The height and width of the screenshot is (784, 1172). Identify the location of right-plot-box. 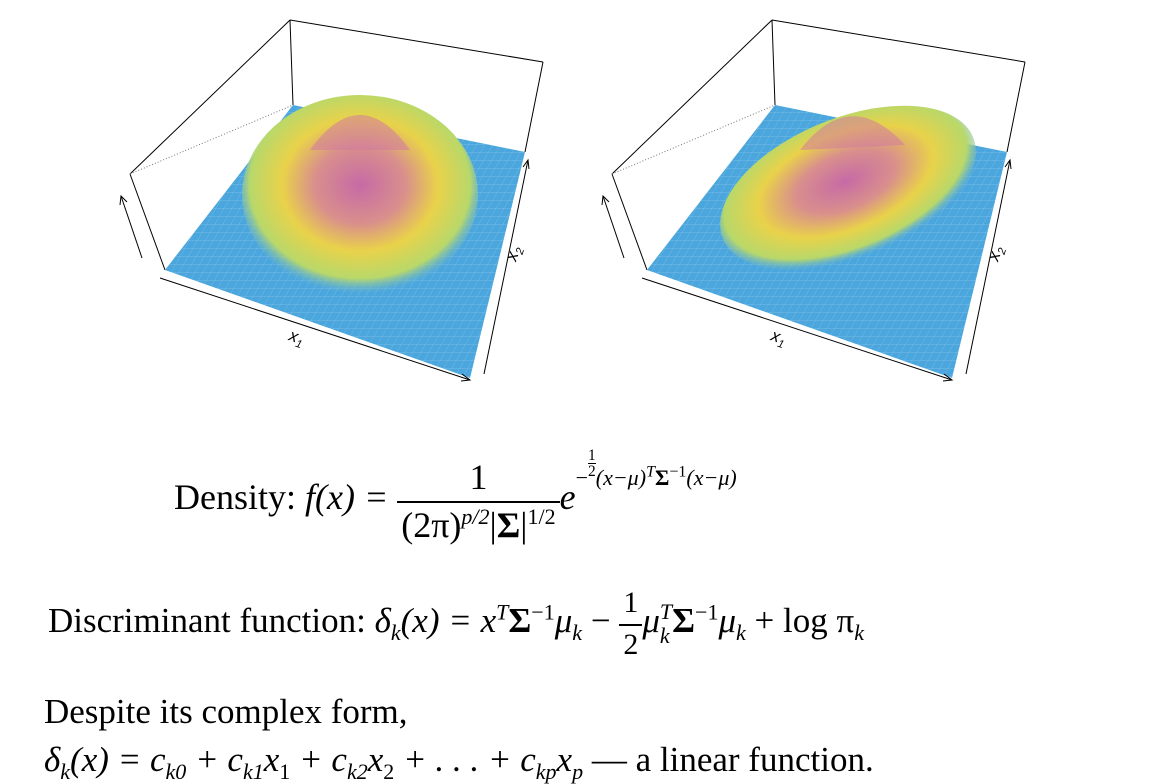
(818, 145).